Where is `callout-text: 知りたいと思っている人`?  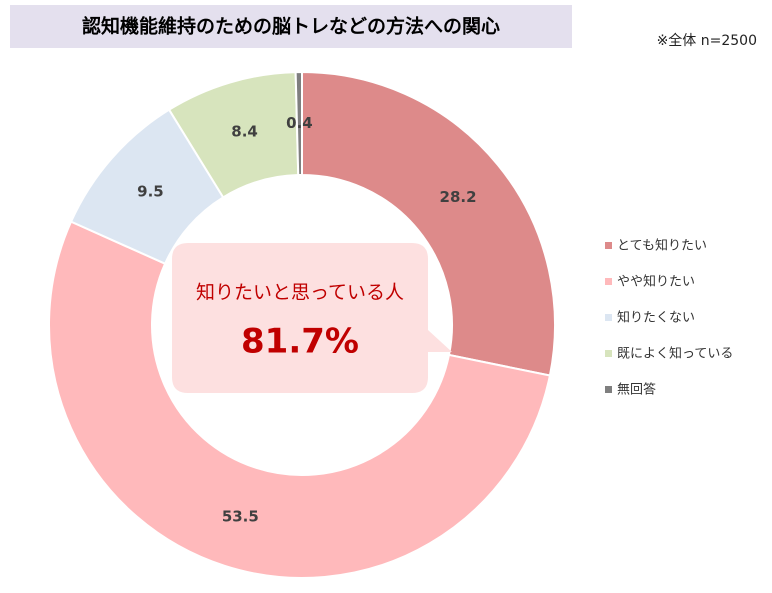
callout-text: 知りたいと思っている人 is located at coordinates (300, 293).